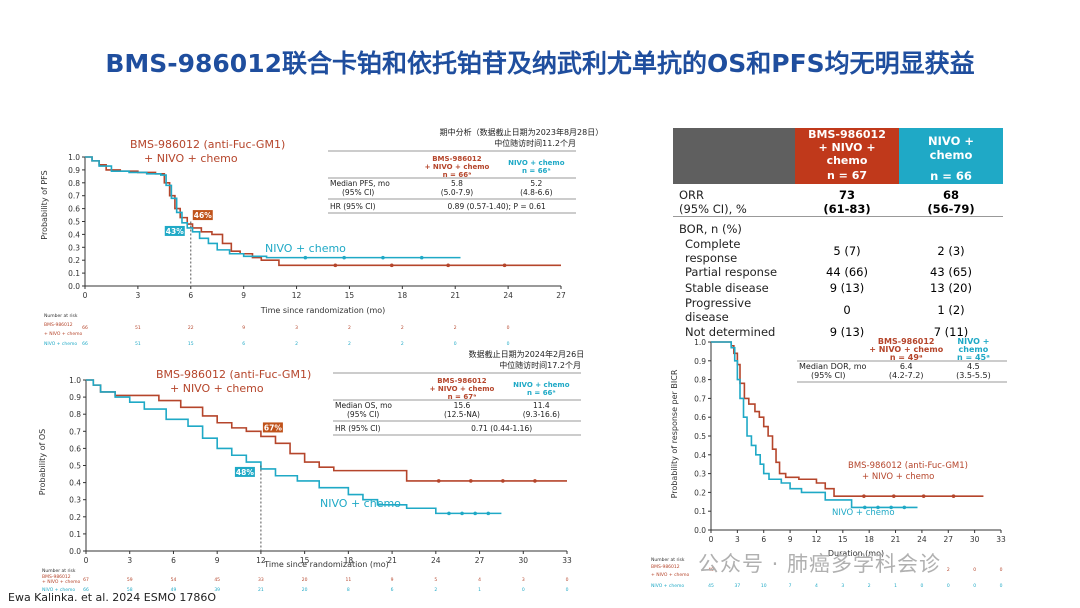  Describe the element at coordinates (906, 349) in the screenshot. I see `dor-summary-bms-header: + NIVO + chemo` at that location.